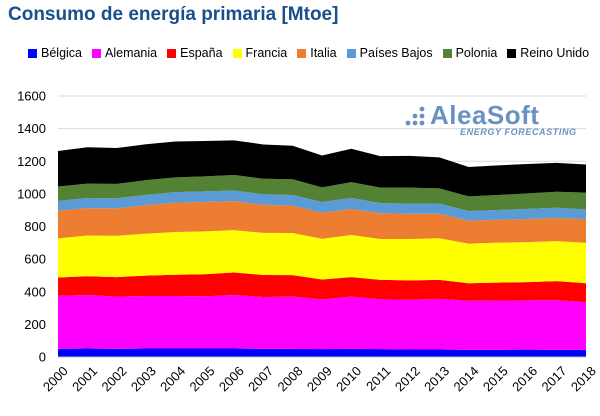 The image size is (600, 416). What do you see at coordinates (378, 378) in the screenshot?
I see `x-tick-label: 2011` at bounding box center [378, 378].